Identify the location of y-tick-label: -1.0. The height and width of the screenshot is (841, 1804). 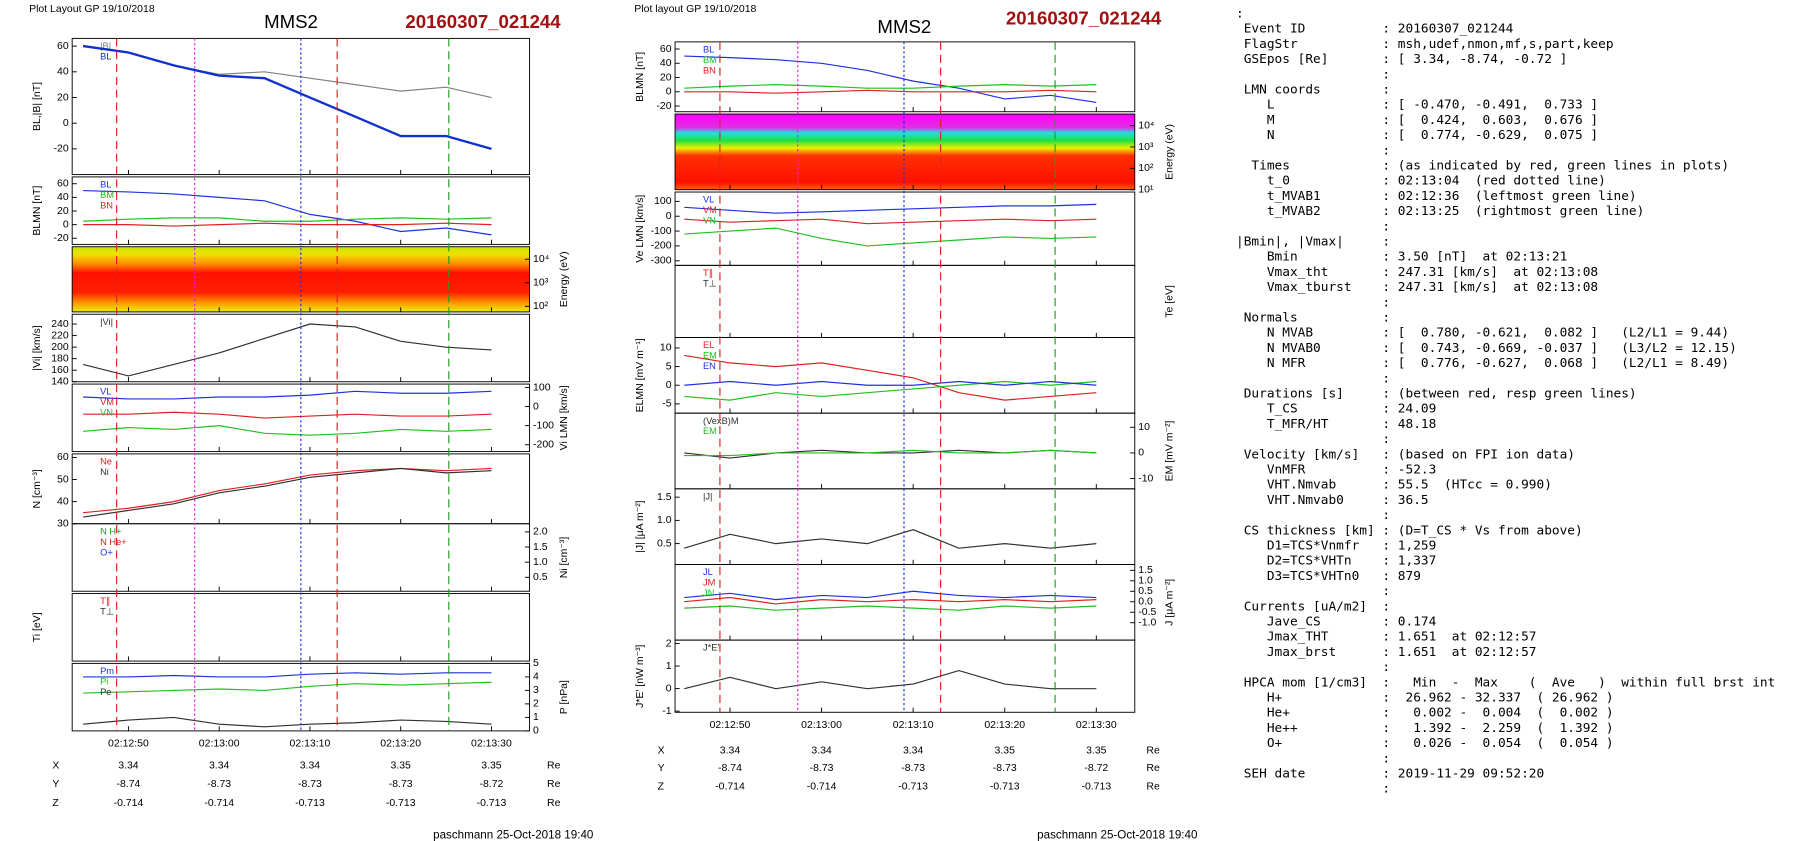
(1147, 622).